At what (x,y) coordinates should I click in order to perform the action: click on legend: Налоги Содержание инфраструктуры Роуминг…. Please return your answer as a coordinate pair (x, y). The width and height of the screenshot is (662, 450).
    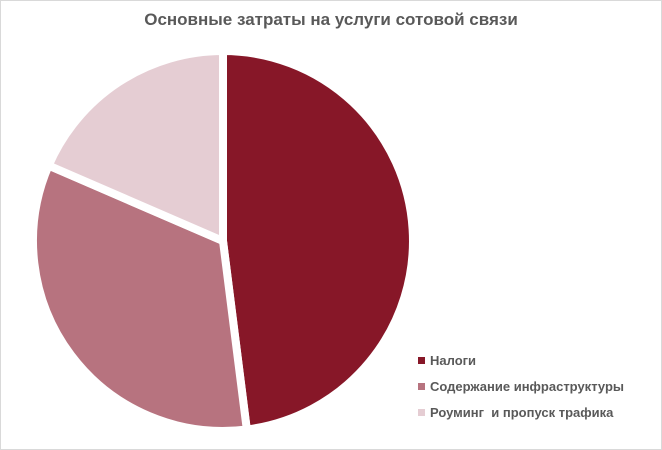
    Looking at the image, I should click on (521, 386).